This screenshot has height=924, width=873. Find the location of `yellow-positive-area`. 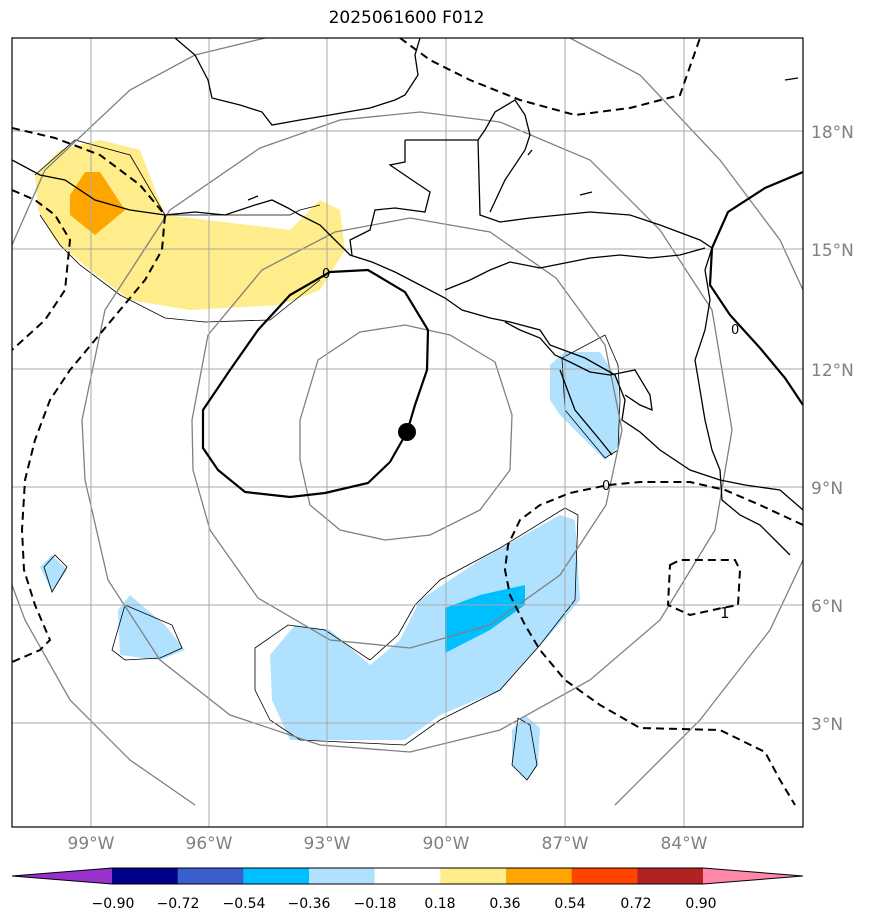

yellow-positive-area is located at coordinates (190, 225).